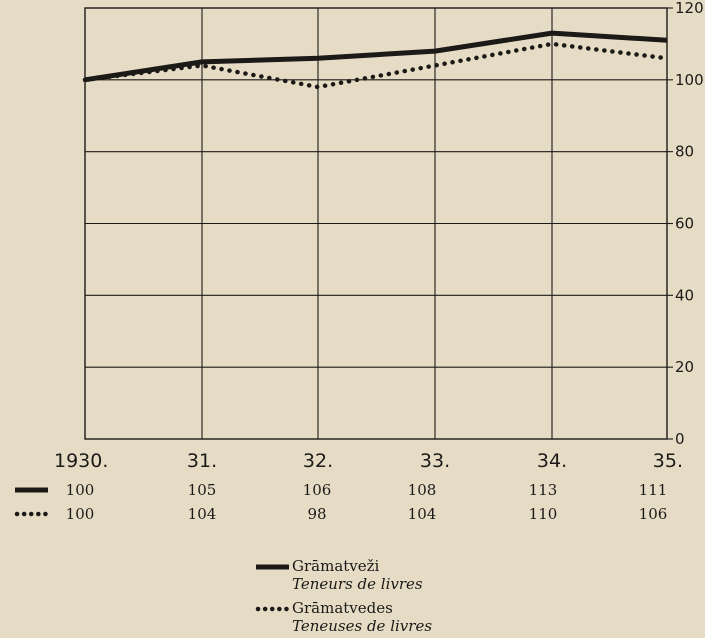 The image size is (705, 638). What do you see at coordinates (318, 460) in the screenshot?
I see `x-tick-label: 32.` at bounding box center [318, 460].